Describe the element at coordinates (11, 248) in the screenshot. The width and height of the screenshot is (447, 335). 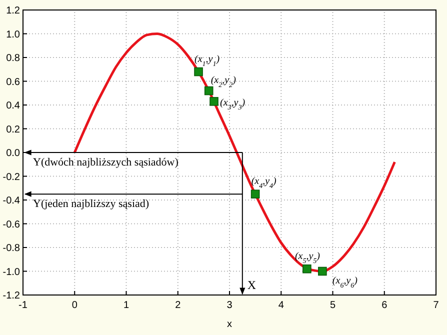
I see `y-tick-label: -0.8` at that location.